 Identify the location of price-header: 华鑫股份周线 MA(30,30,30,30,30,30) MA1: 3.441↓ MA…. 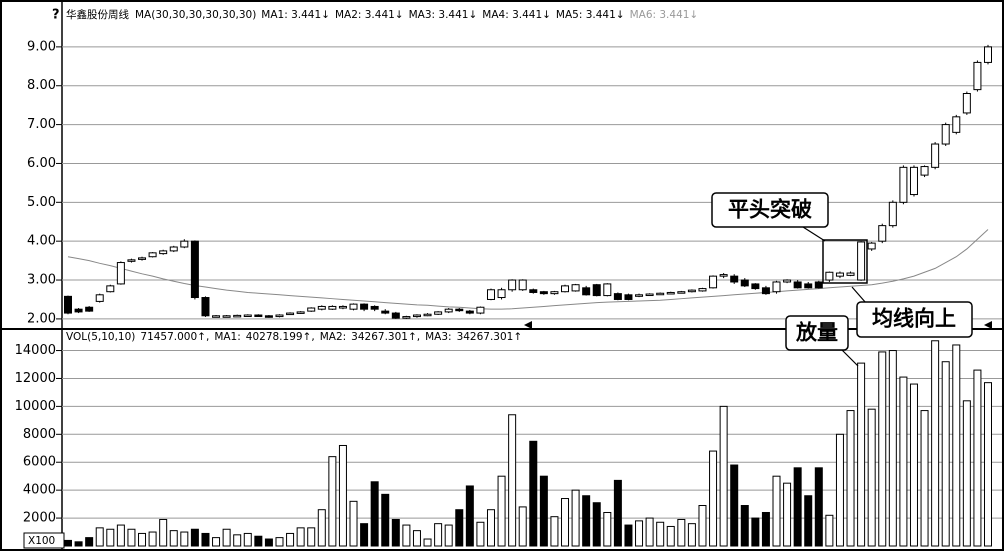
(382, 14).